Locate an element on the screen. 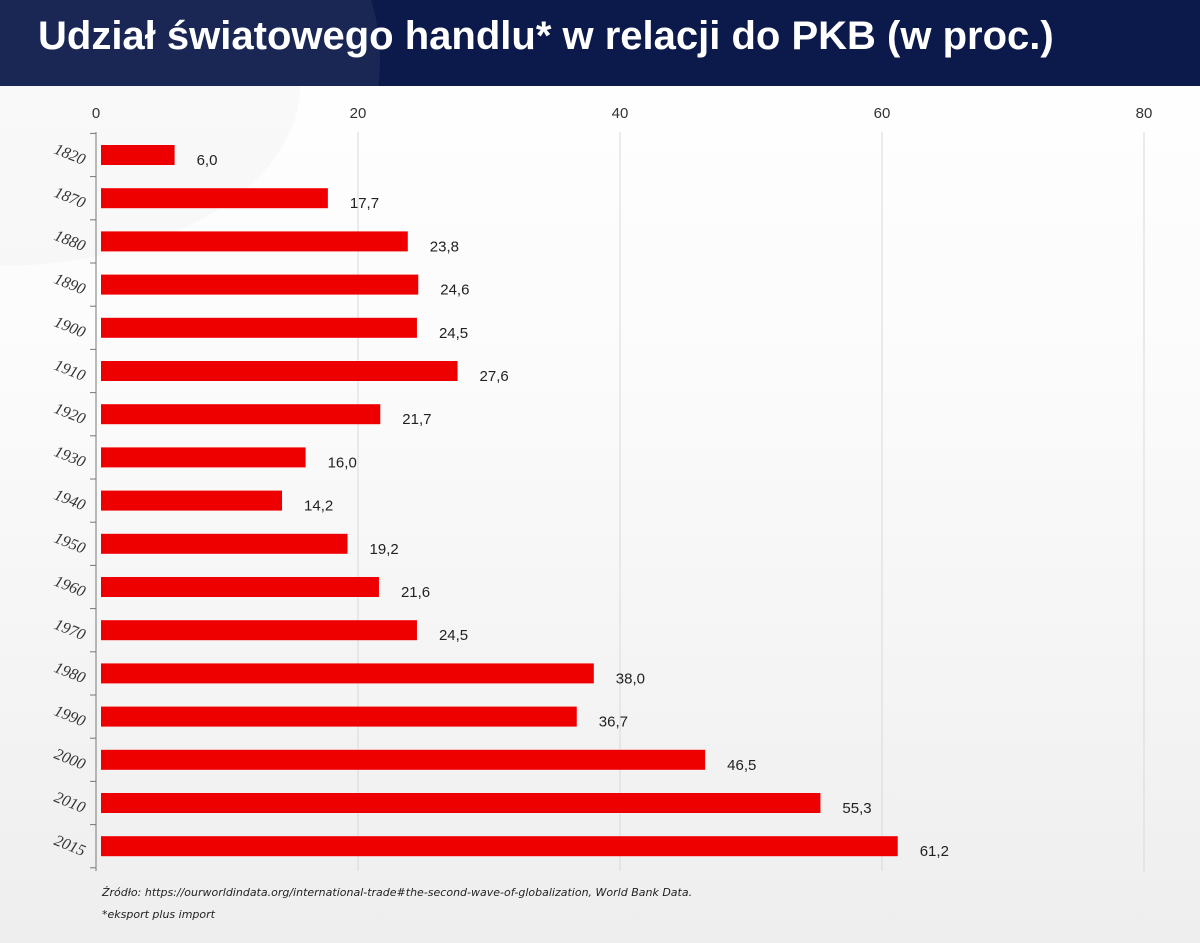 This screenshot has height=943, width=1200. category-label: 1960 is located at coordinates (70, 587).